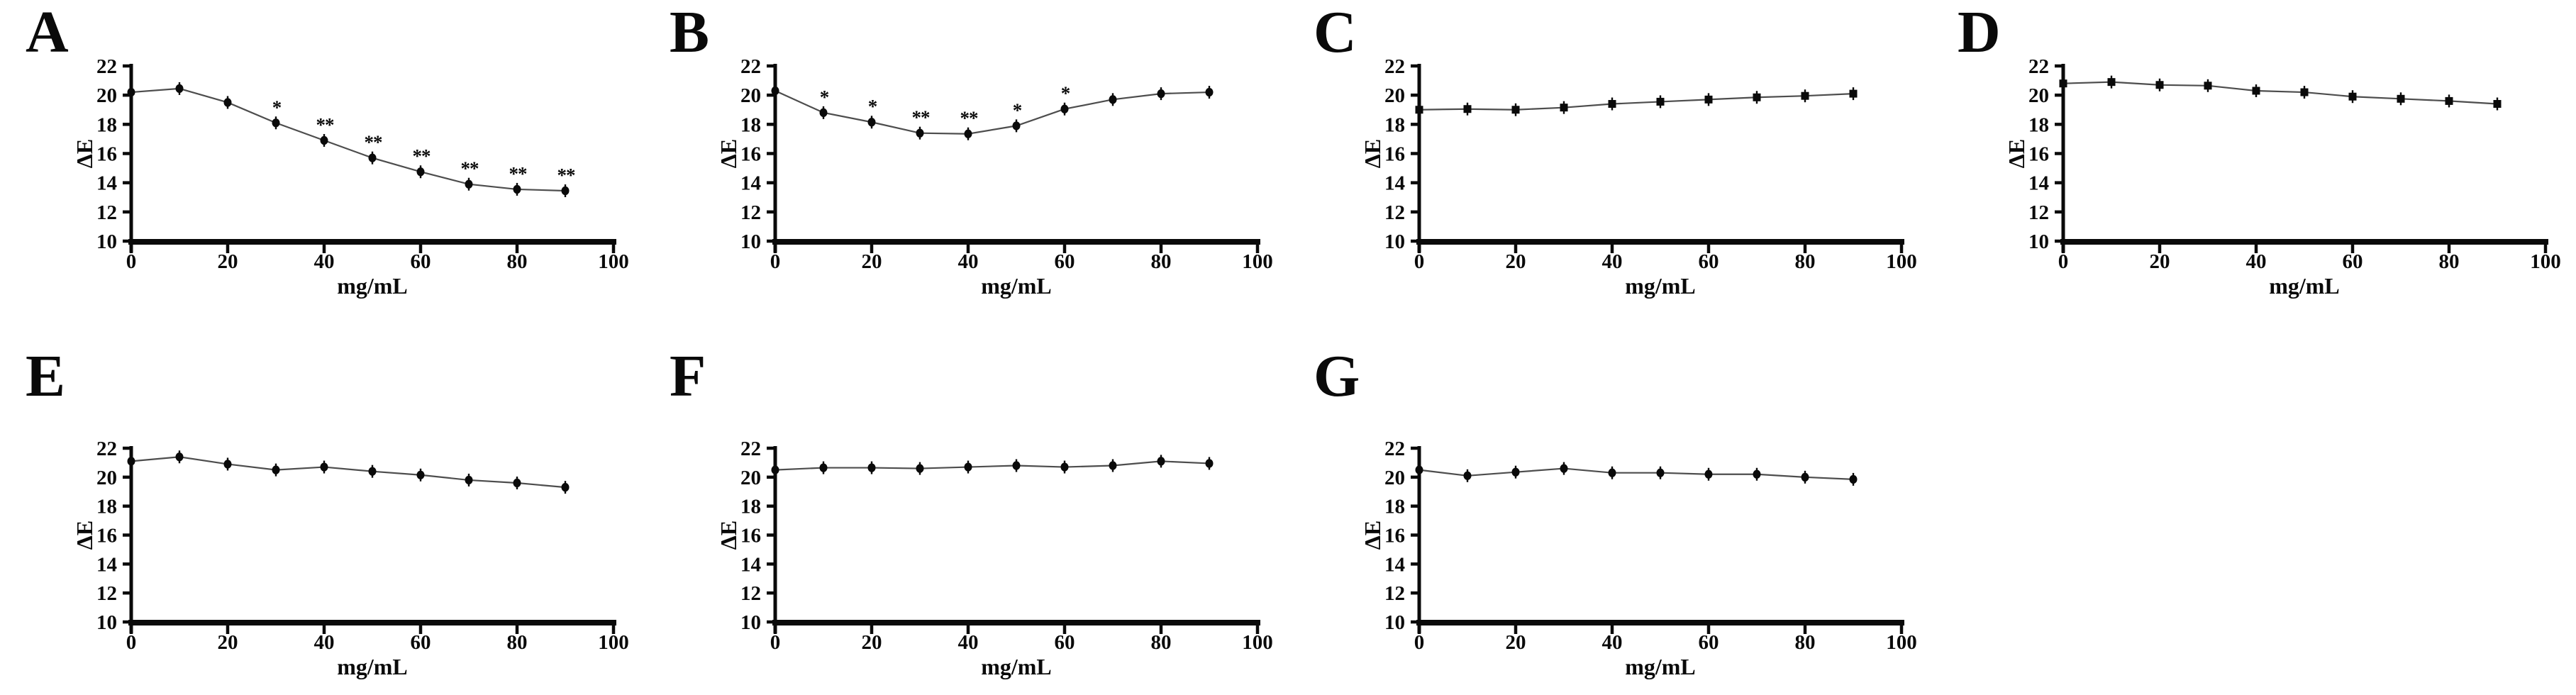  I want to click on panel-letter: C, so click(1335, 32).